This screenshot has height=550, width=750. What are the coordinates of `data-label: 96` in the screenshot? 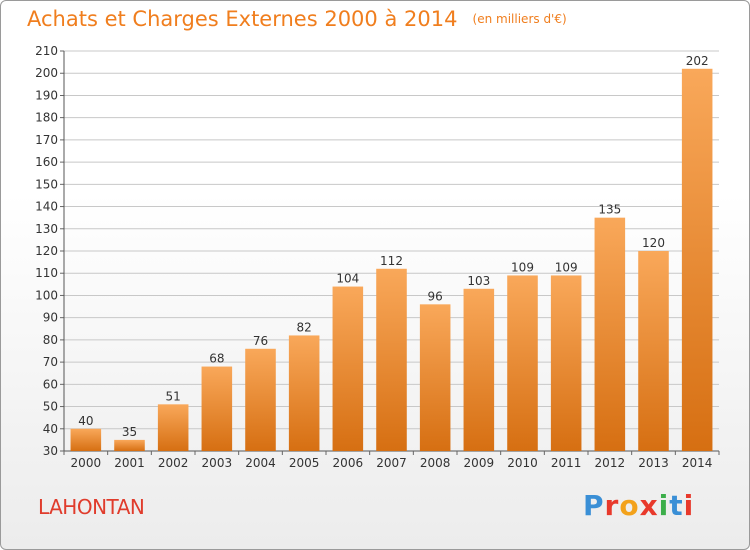 It's located at (435, 296).